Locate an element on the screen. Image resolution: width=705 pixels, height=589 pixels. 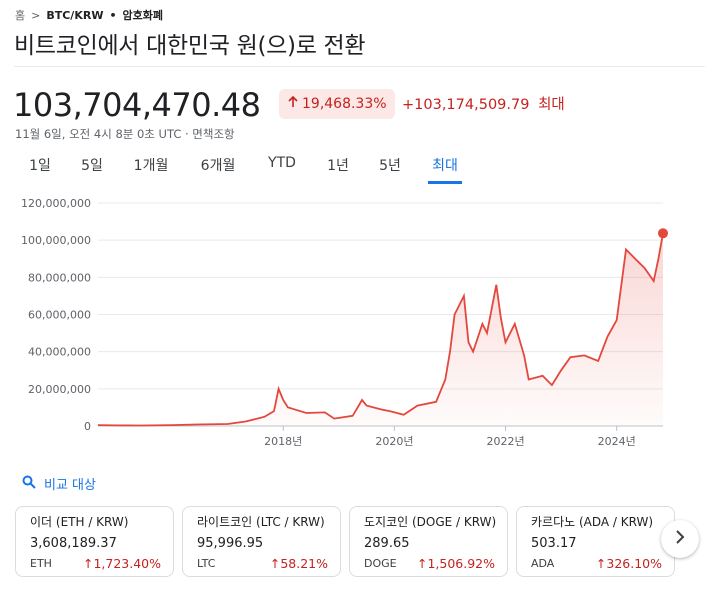
last-point-marker is located at coordinates (663, 233).